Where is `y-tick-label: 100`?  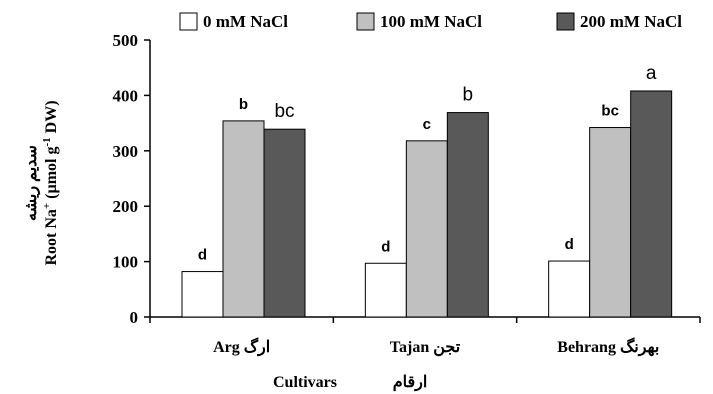 y-tick-label: 100 is located at coordinates (126, 262).